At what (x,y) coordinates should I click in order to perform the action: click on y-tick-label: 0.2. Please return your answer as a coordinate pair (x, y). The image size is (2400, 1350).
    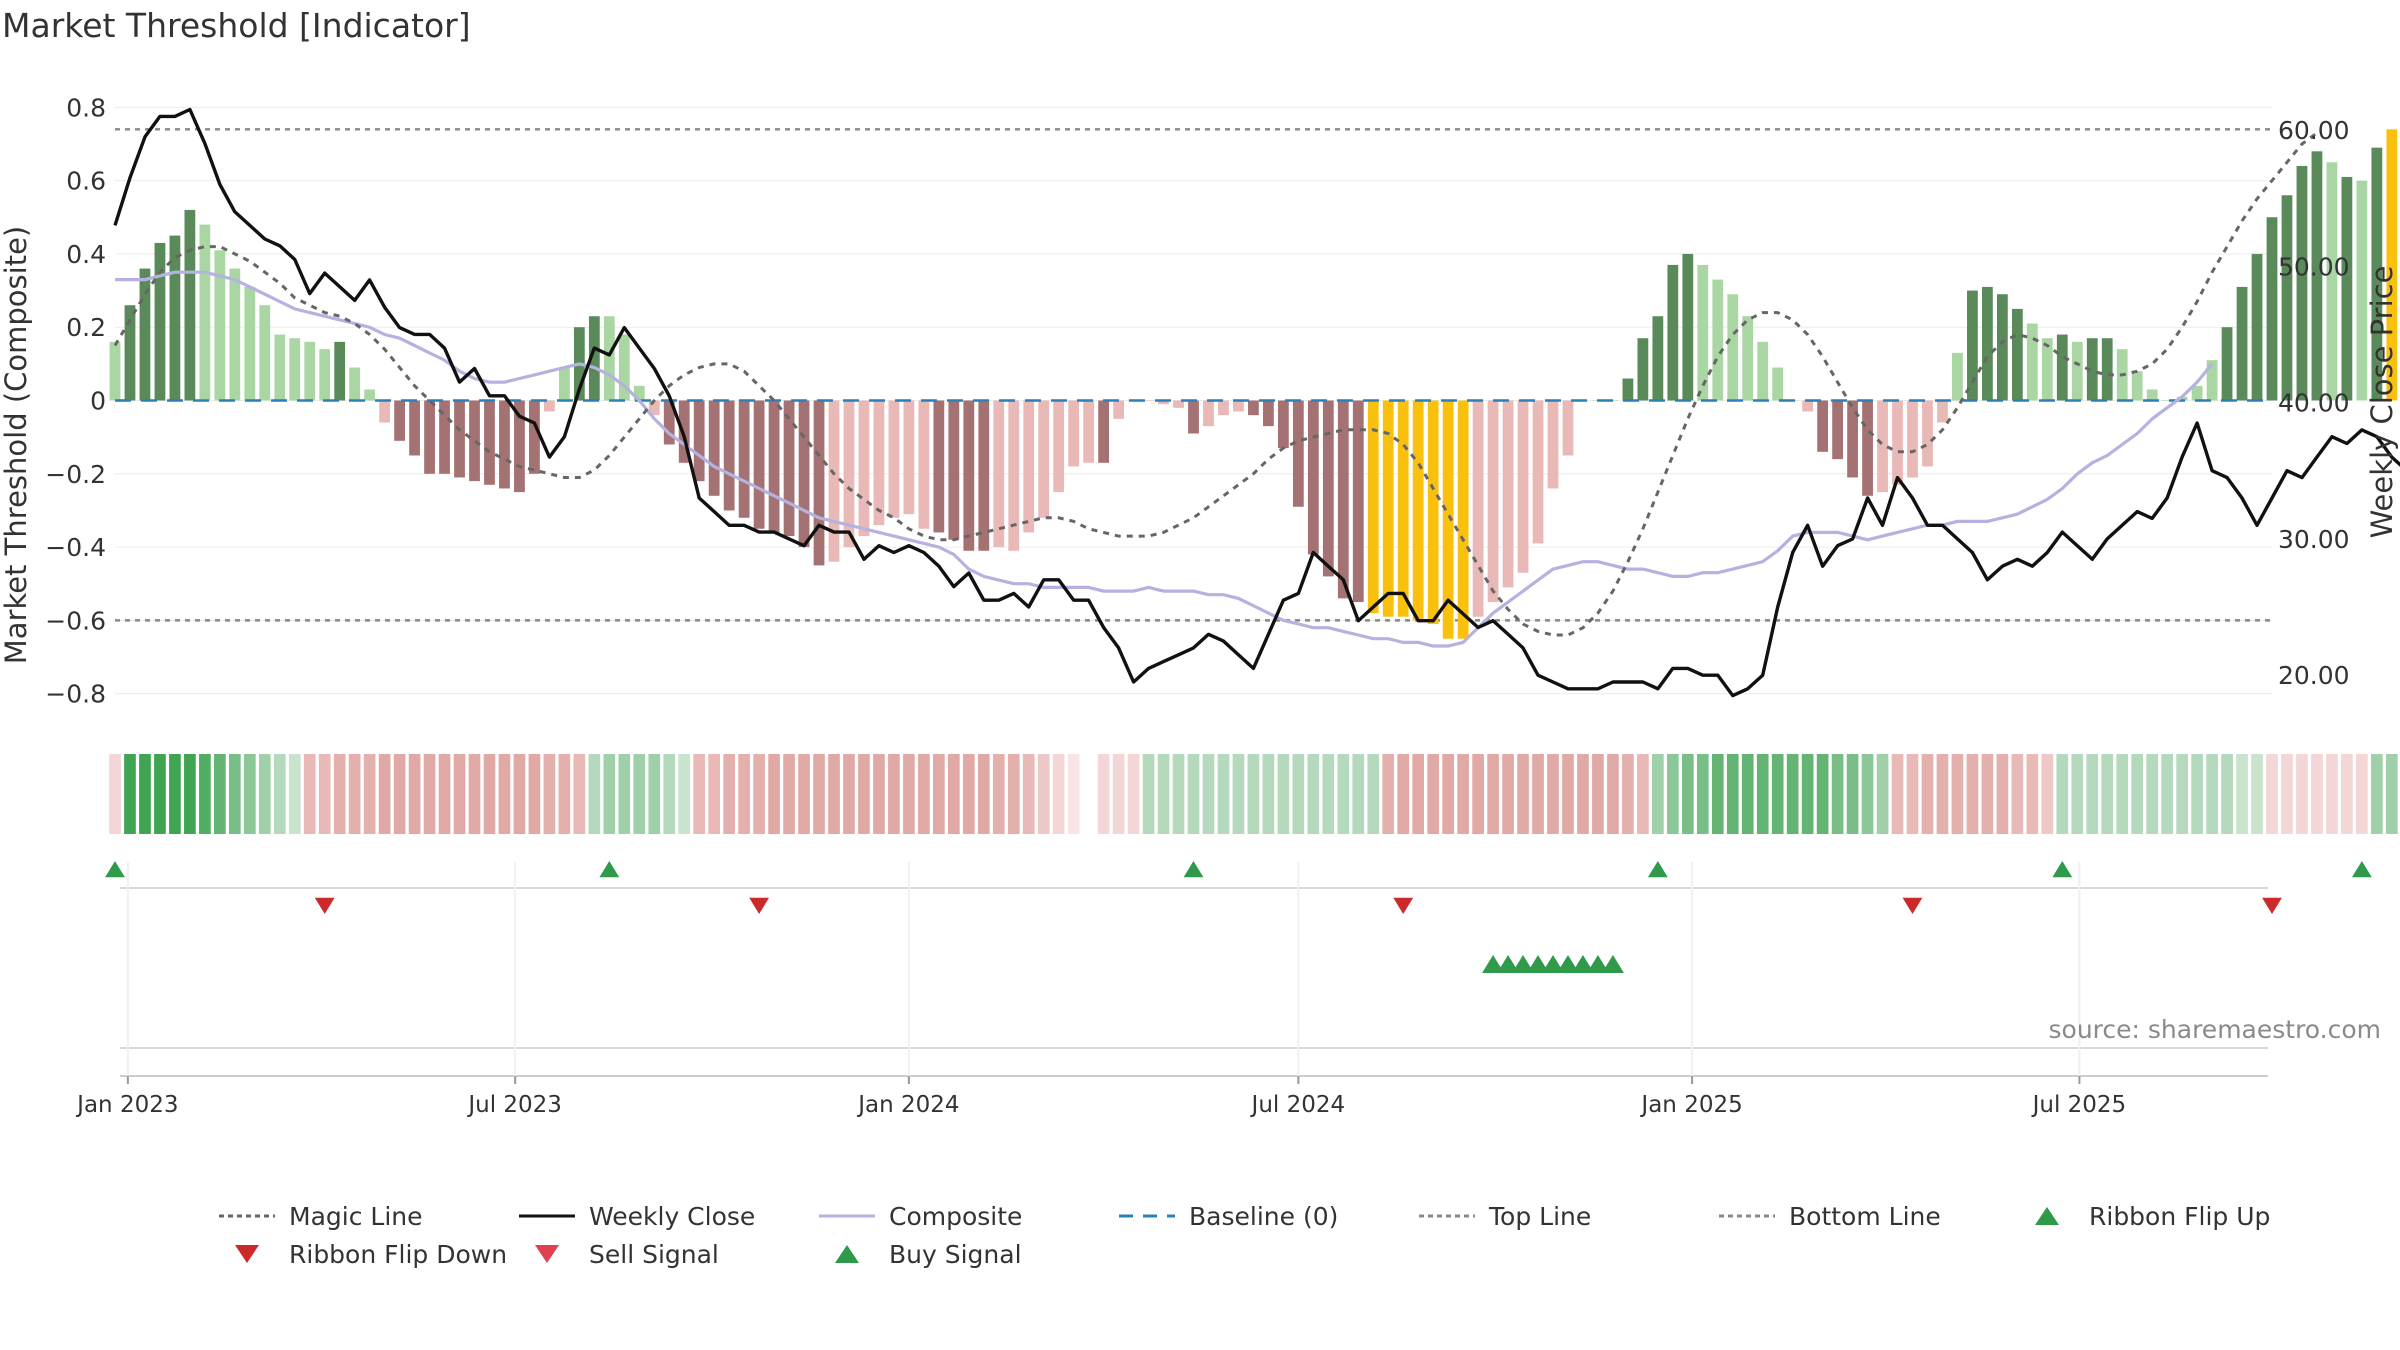
    Looking at the image, I should click on (86, 327).